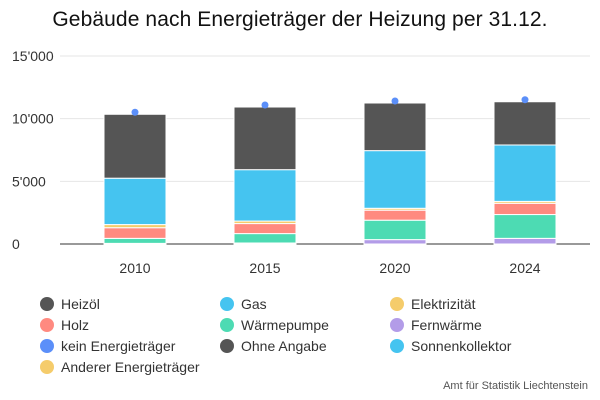 The width and height of the screenshot is (600, 400). Describe the element at coordinates (515, 386) in the screenshot. I see `source-note: Amt für Statistik Liechtenstein` at that location.